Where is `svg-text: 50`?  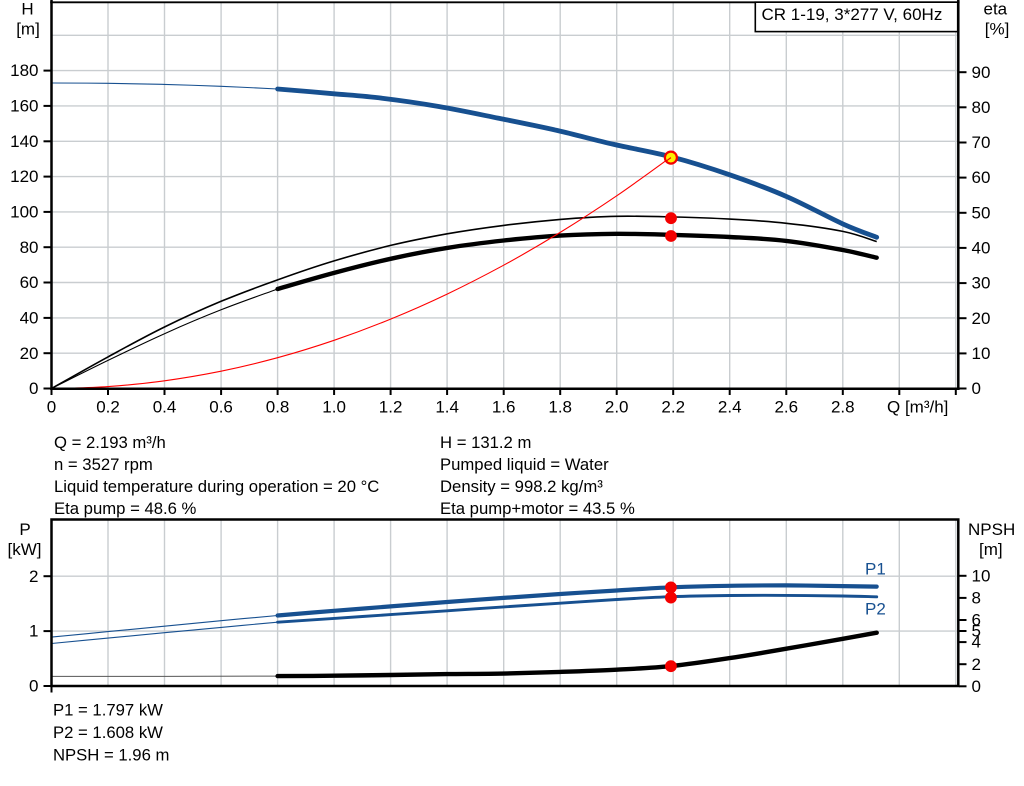 svg-text: 50 is located at coordinates (981, 212).